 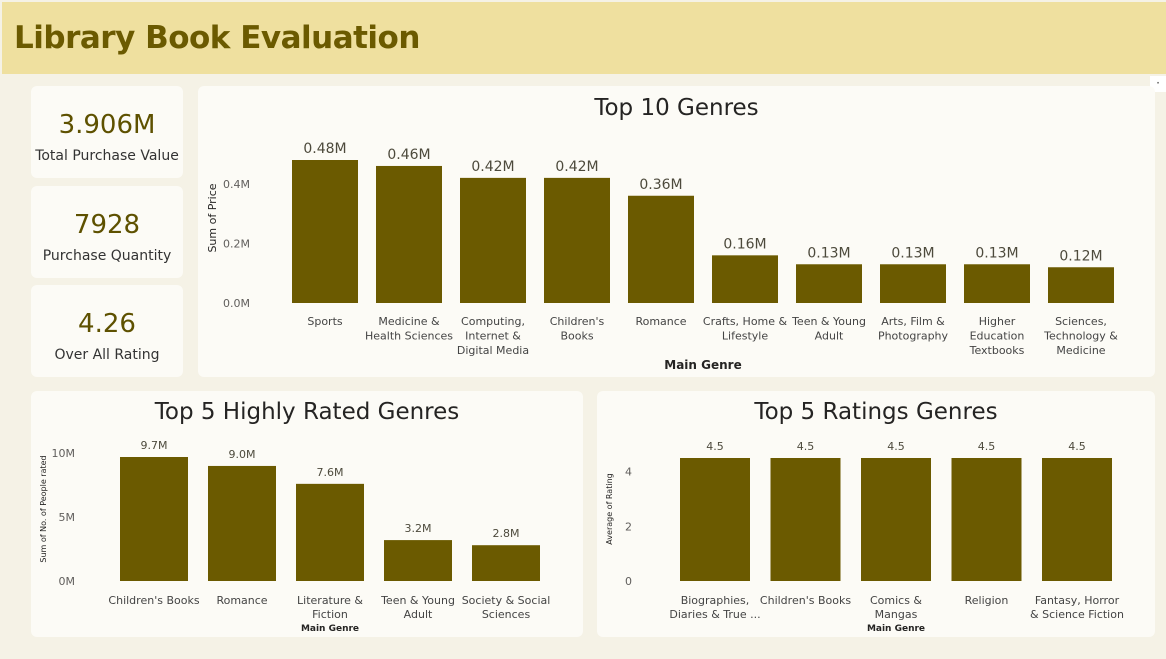 What do you see at coordinates (330, 472) in the screenshot?
I see `data-label: 7.6M` at bounding box center [330, 472].